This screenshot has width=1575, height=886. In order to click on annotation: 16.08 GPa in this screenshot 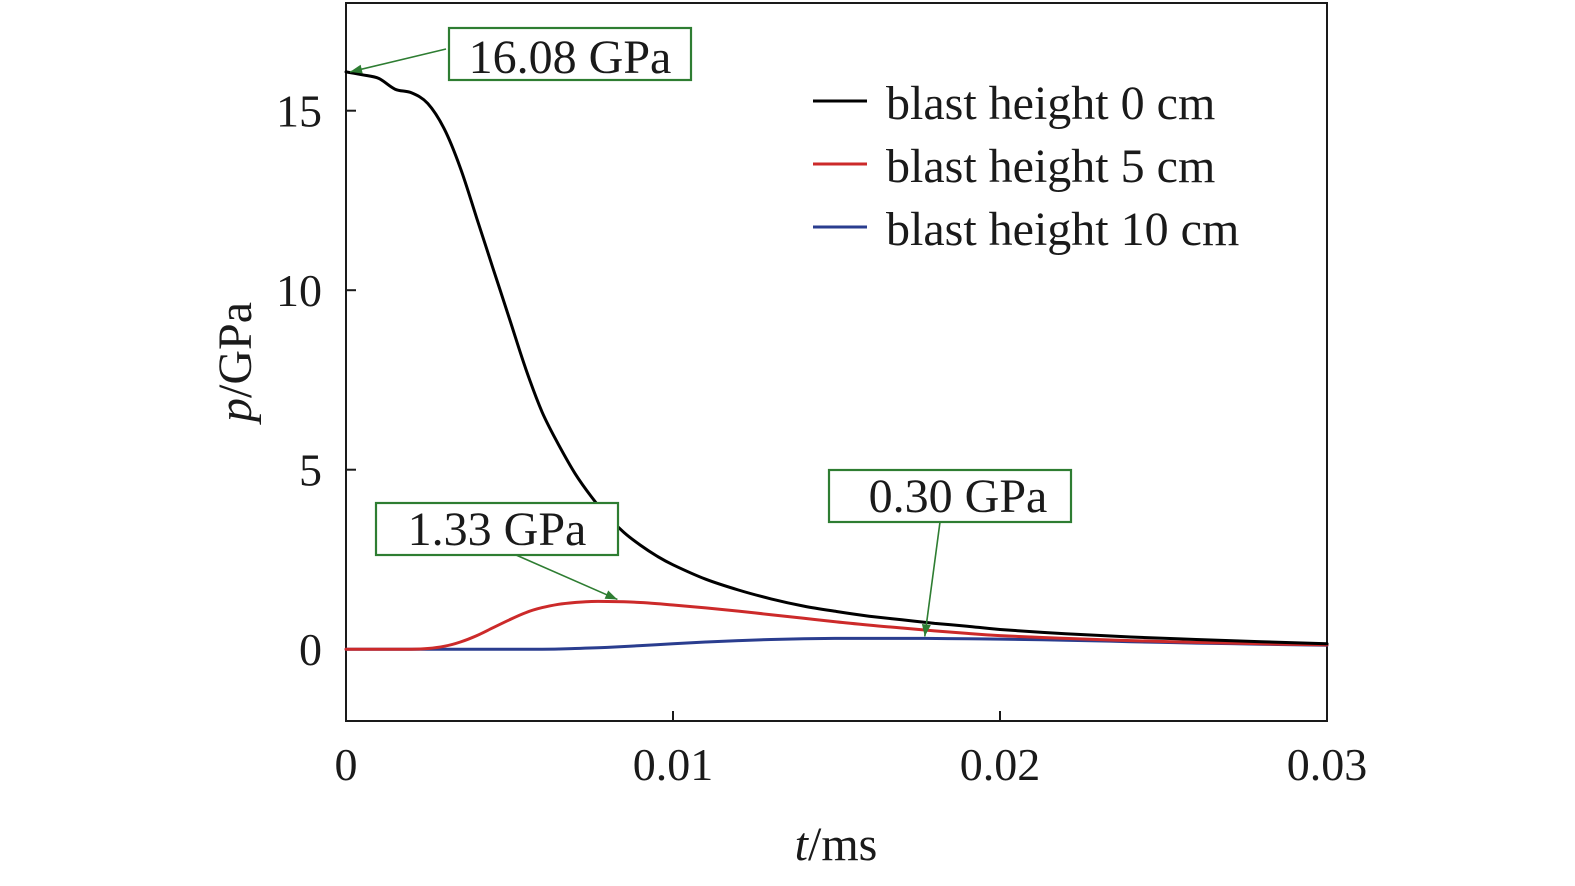, I will do `click(521, 55)`.